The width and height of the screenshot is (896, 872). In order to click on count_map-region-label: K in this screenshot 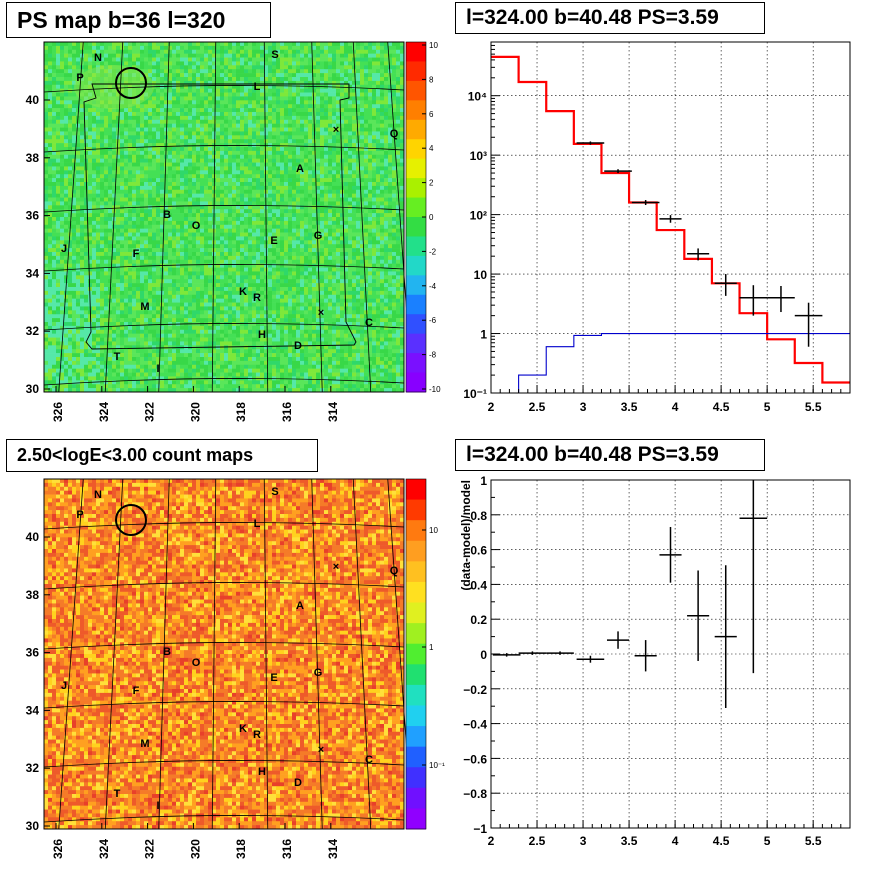, I will do `click(243, 729)`.